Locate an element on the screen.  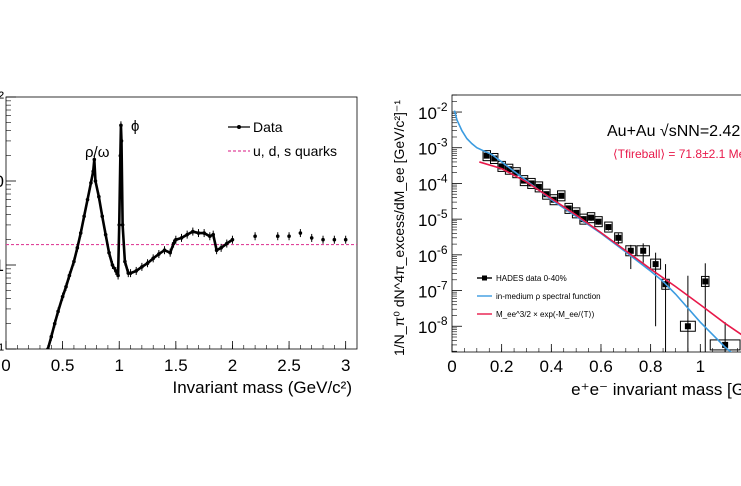
x-tick-label: 2.5 is located at coordinates (289, 365).